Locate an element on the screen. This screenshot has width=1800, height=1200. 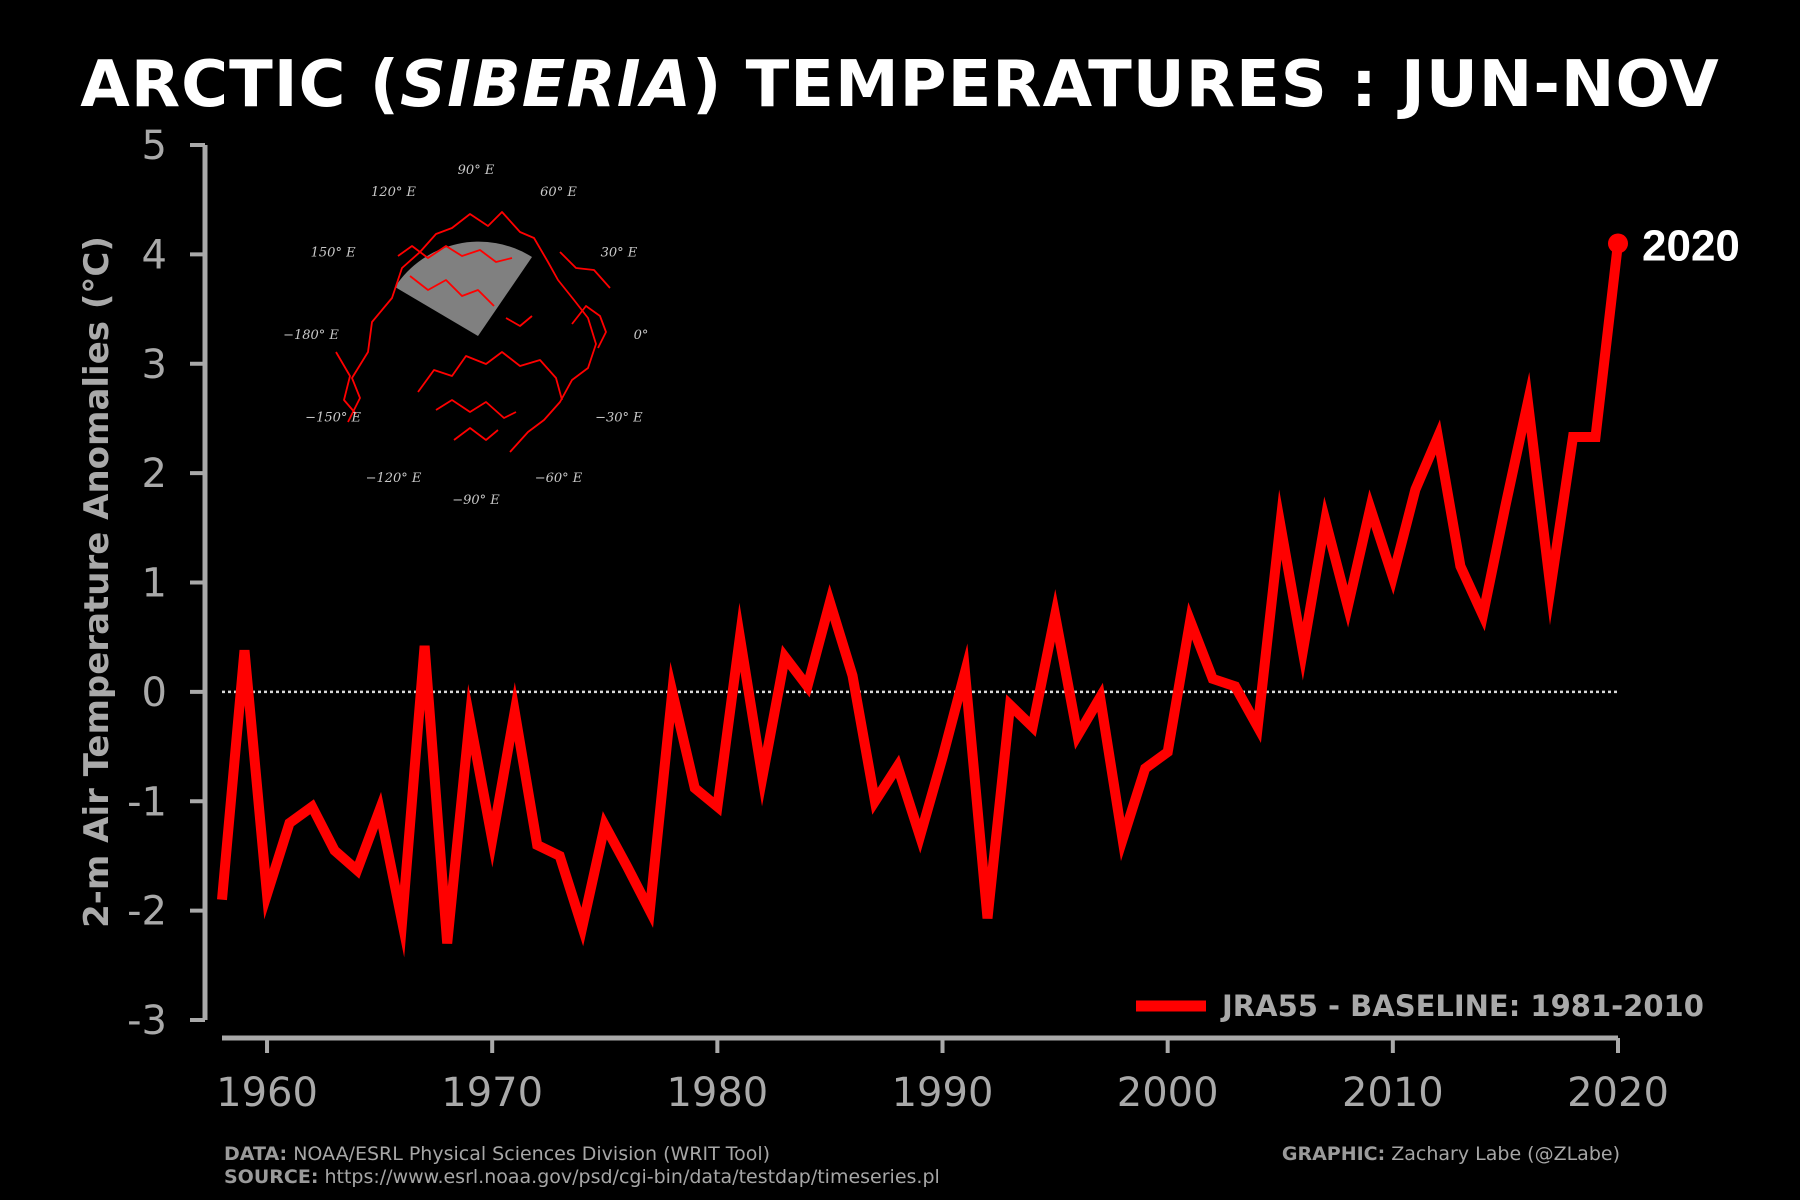
x-tick-label: 2020 is located at coordinates (1618, 1093).